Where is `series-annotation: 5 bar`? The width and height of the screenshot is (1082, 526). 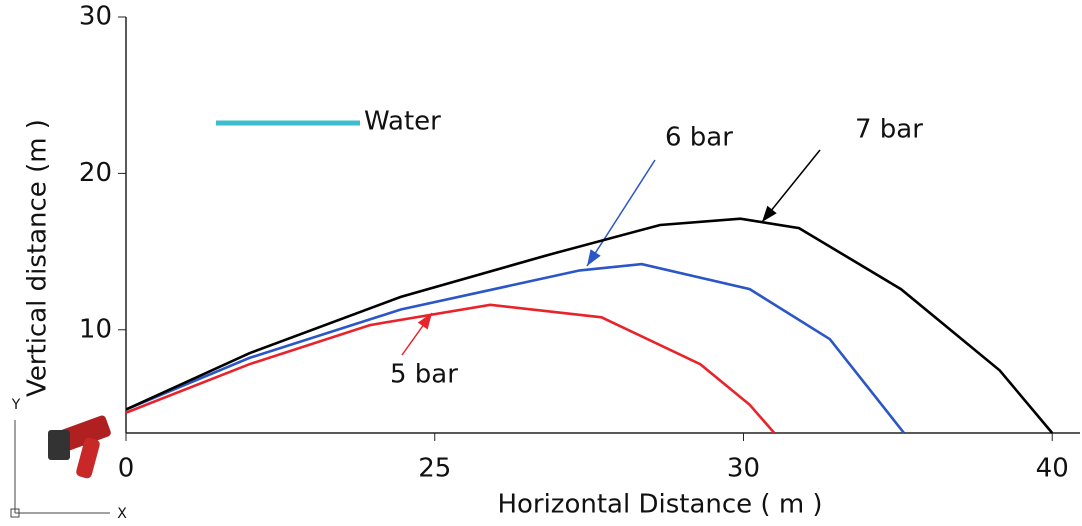 series-annotation: 5 bar is located at coordinates (424, 375).